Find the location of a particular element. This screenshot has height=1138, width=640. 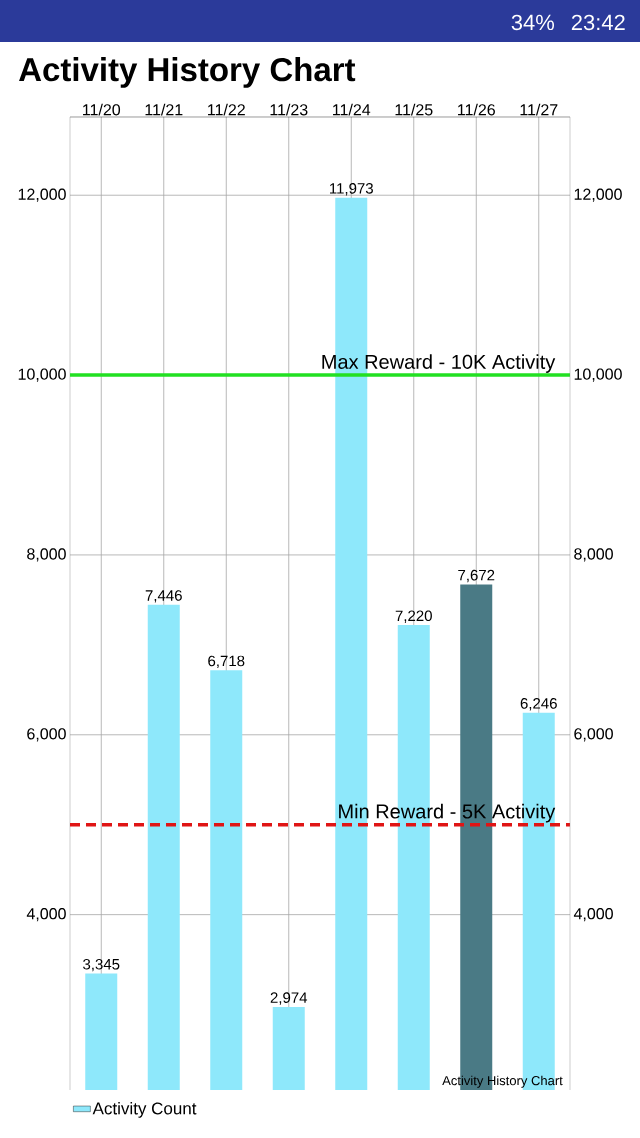

x-tick-label: 11/21 is located at coordinates (164, 109).